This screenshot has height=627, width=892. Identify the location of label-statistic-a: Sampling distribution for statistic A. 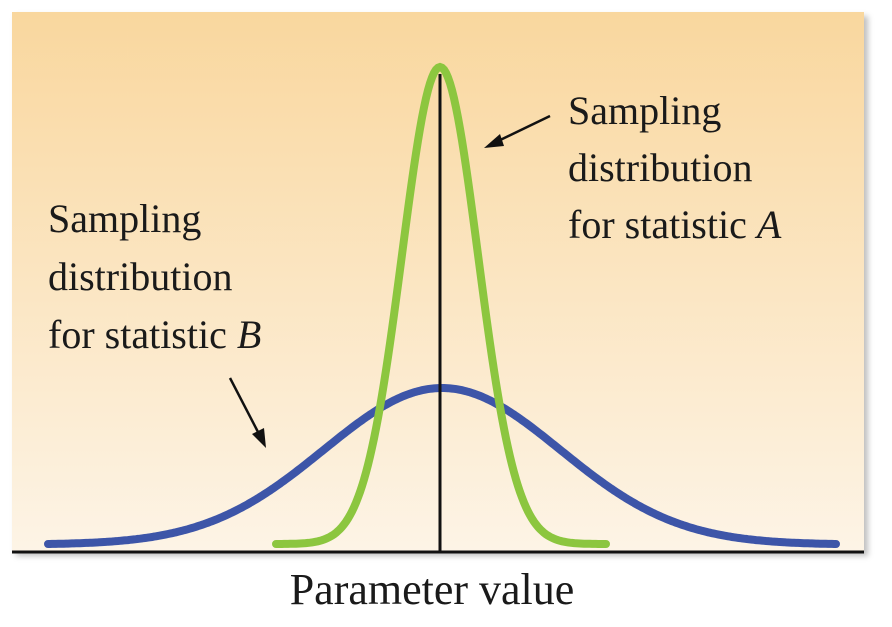
(675, 167).